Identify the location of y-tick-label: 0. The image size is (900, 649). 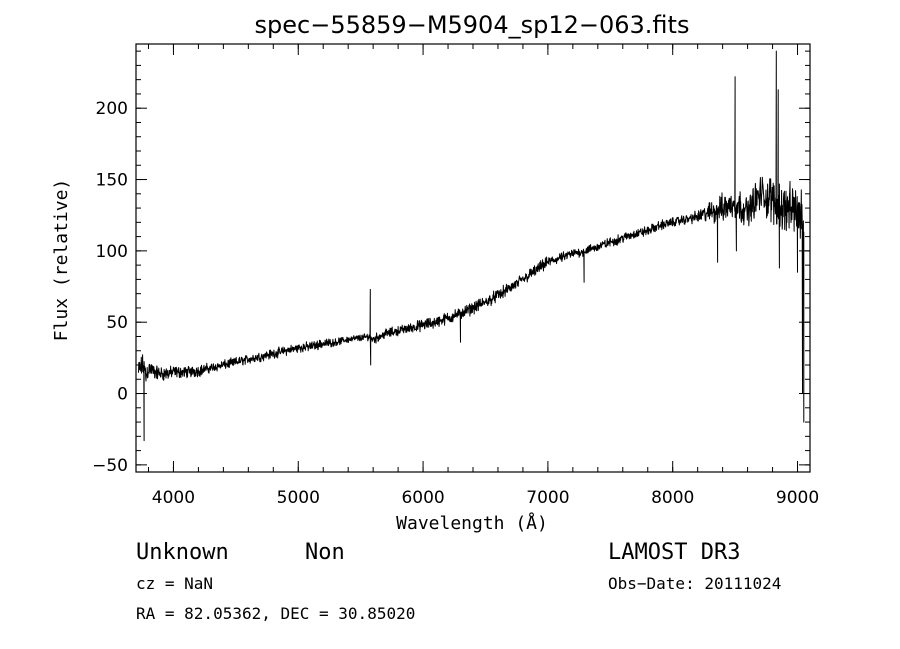
(122, 395).